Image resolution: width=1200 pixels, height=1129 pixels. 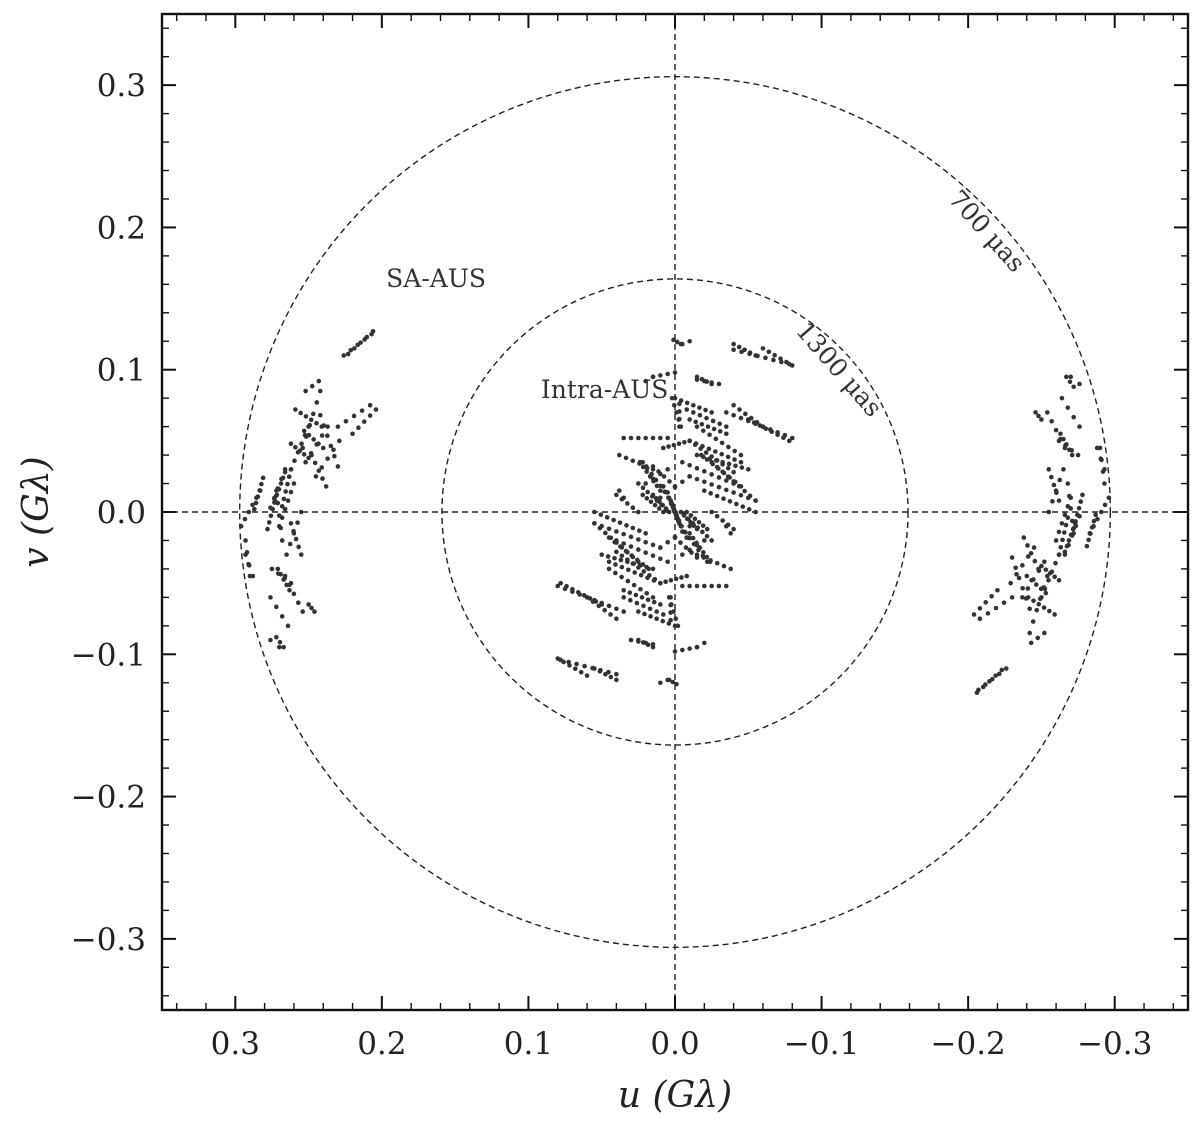 What do you see at coordinates (108, 798) in the screenshot?
I see `y-tick-label: −0.2` at bounding box center [108, 798].